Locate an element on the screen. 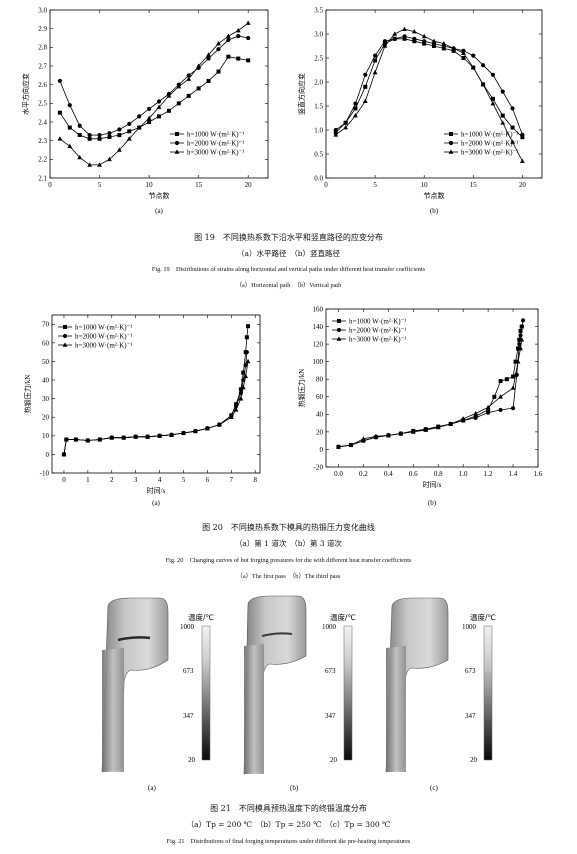 The width and height of the screenshot is (577, 854). fig19a-series-3-line is located at coordinates (154, 94).